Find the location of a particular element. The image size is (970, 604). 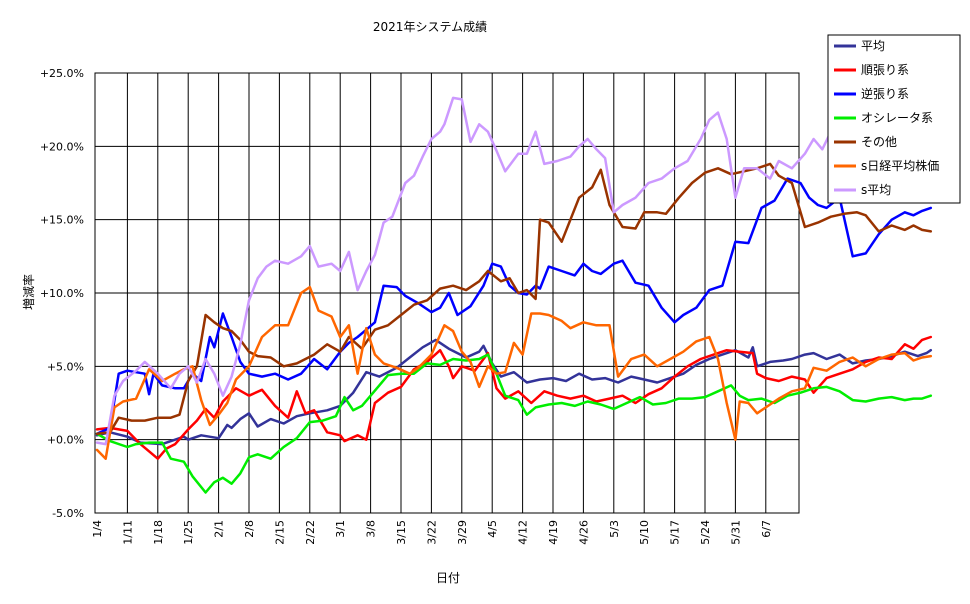

chart-title: 2021年システム成績 is located at coordinates (430, 27).